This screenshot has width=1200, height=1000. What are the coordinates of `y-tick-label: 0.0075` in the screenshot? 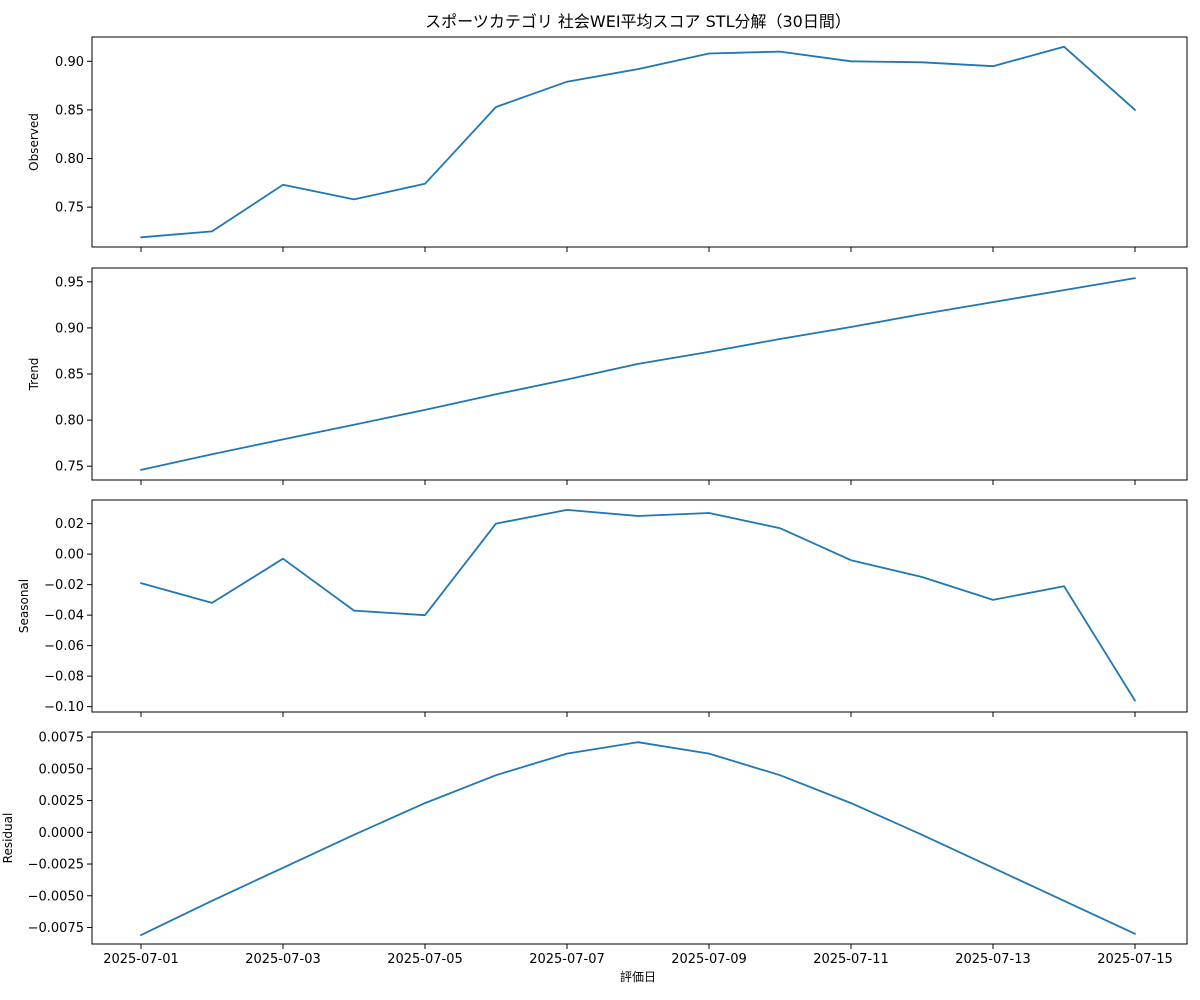 It's located at (62, 738).